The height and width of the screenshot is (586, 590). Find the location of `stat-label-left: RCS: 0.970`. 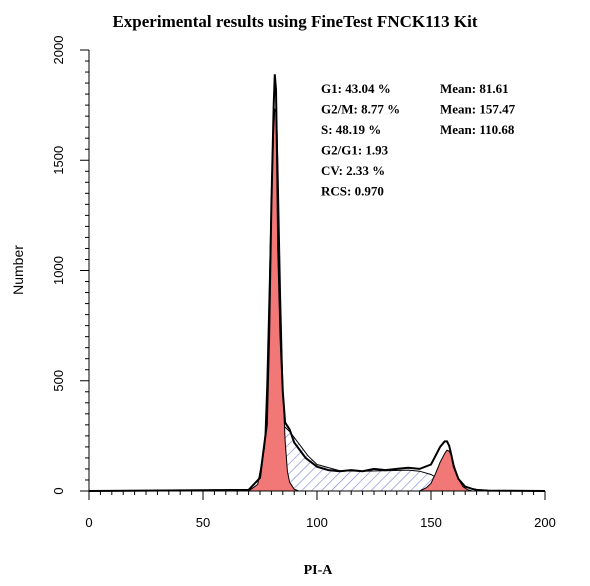

stat-label-left: RCS: 0.970 is located at coordinates (352, 191).